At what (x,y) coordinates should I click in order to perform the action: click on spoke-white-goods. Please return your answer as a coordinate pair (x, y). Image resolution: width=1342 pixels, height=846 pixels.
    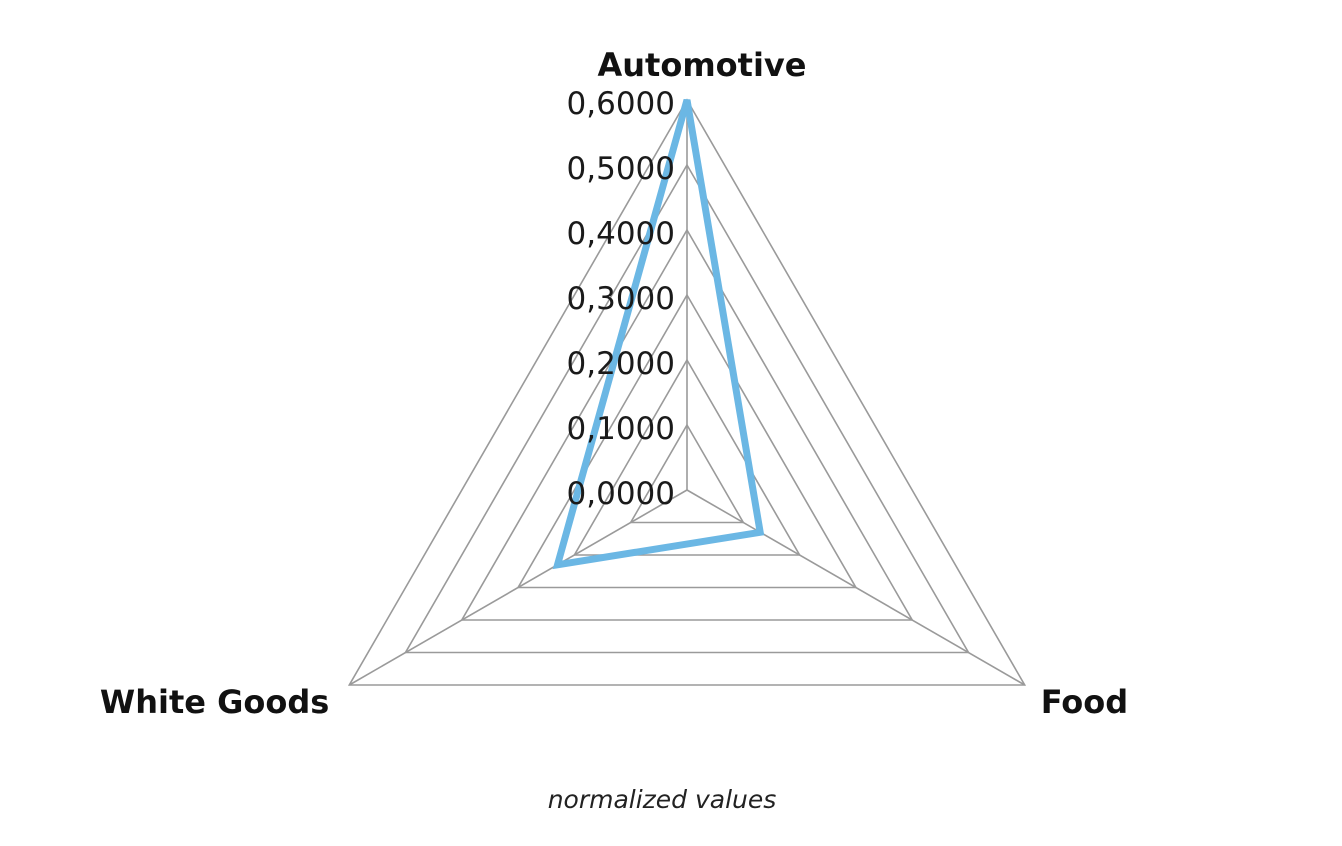
    Looking at the image, I should click on (518, 587).